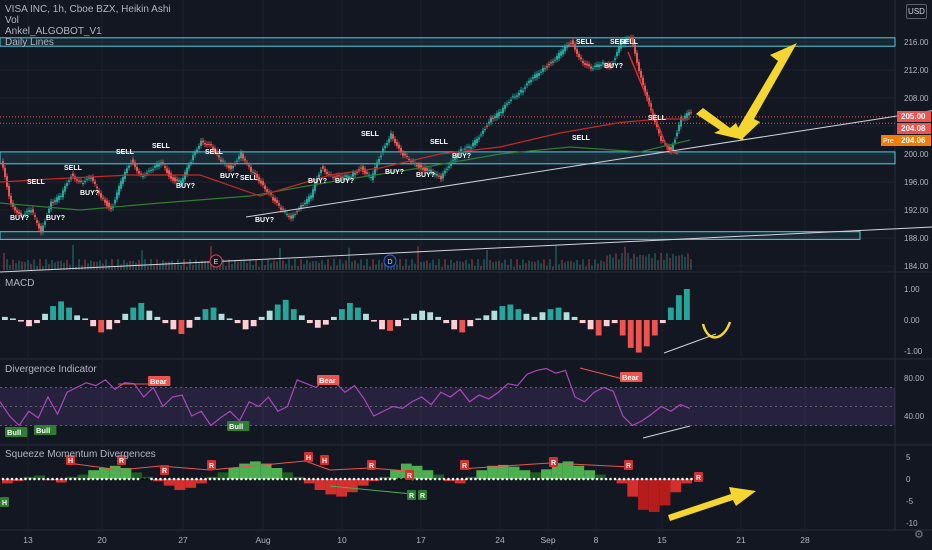 Image resolution: width=932 pixels, height=550 pixels. I want to click on long-trendline, so click(466, 249).